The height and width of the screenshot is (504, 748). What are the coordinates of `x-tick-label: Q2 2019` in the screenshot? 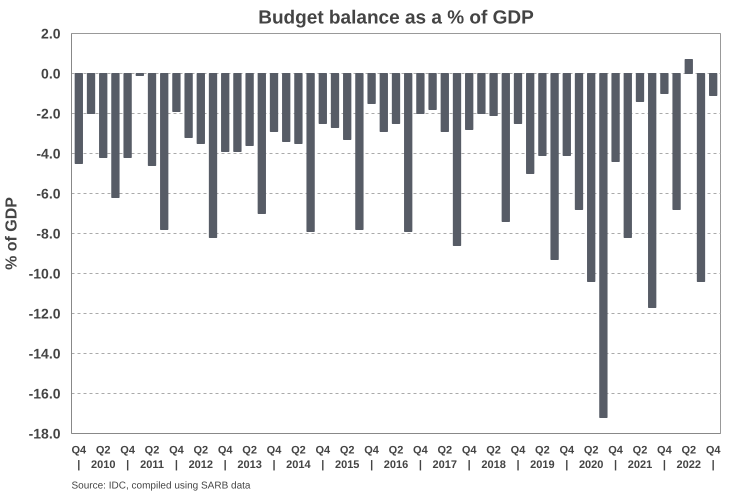 It's located at (542, 457).